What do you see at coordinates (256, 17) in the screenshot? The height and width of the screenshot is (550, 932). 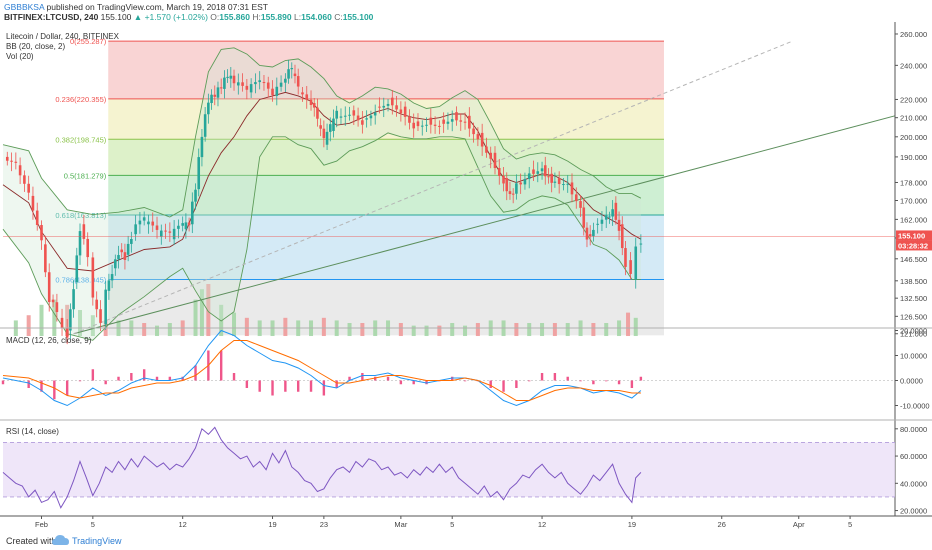 I see `high-label: H:` at bounding box center [256, 17].